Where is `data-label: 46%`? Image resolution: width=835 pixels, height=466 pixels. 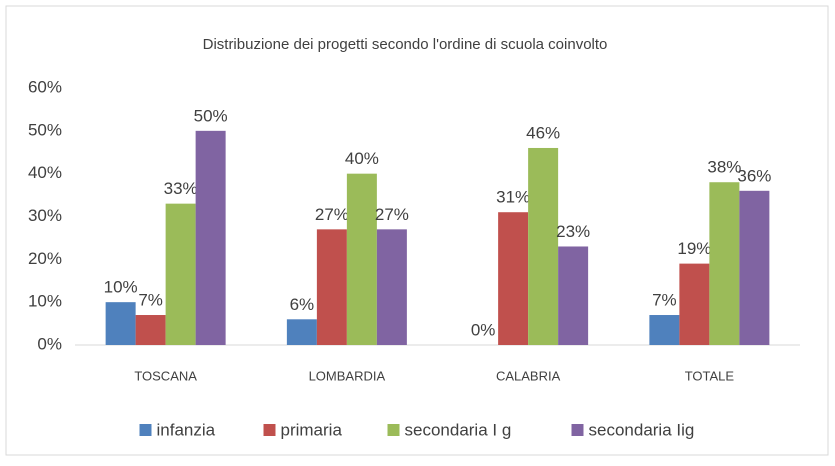
data-label: 46% is located at coordinates (543, 132).